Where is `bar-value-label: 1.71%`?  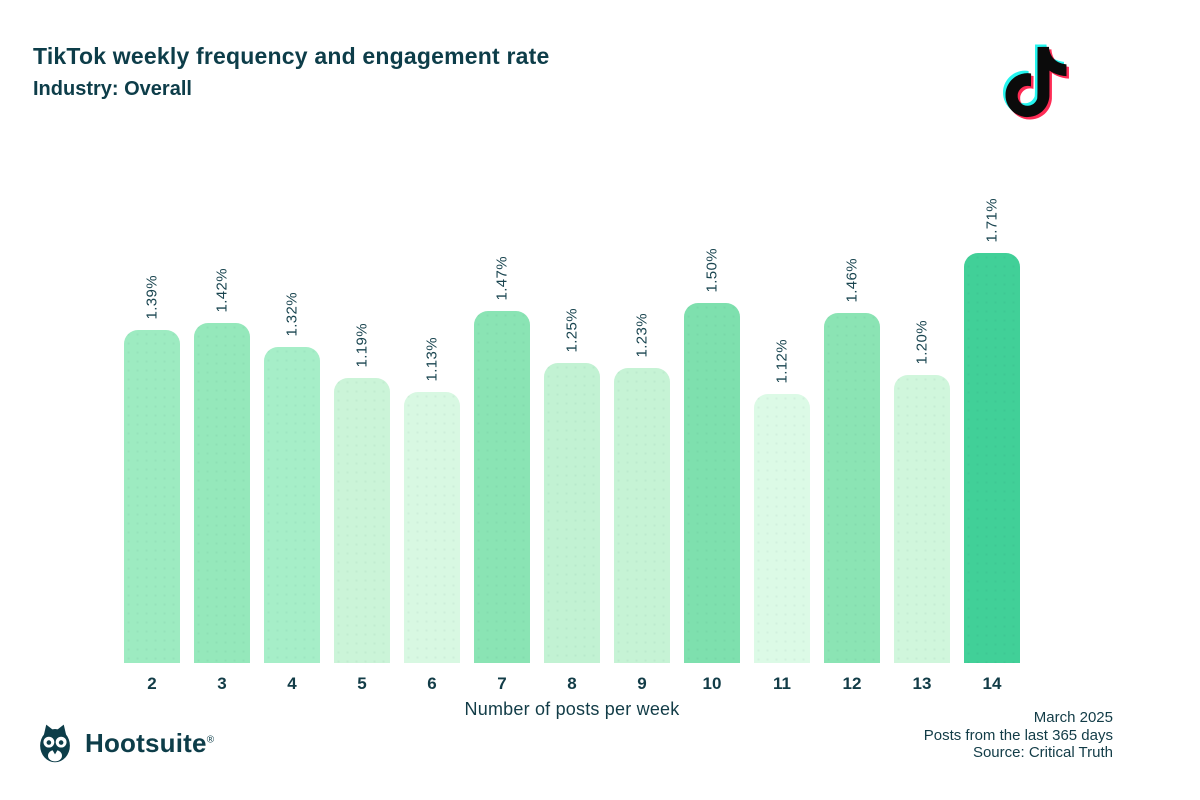
bar-value-label: 1.71% is located at coordinates (992, 220).